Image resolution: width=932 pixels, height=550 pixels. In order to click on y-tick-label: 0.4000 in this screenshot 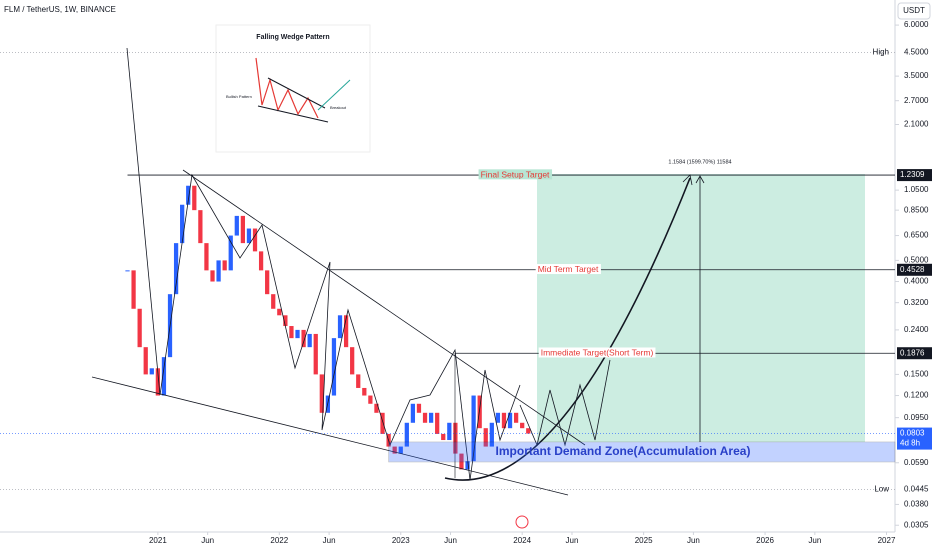, I will do `click(916, 281)`.